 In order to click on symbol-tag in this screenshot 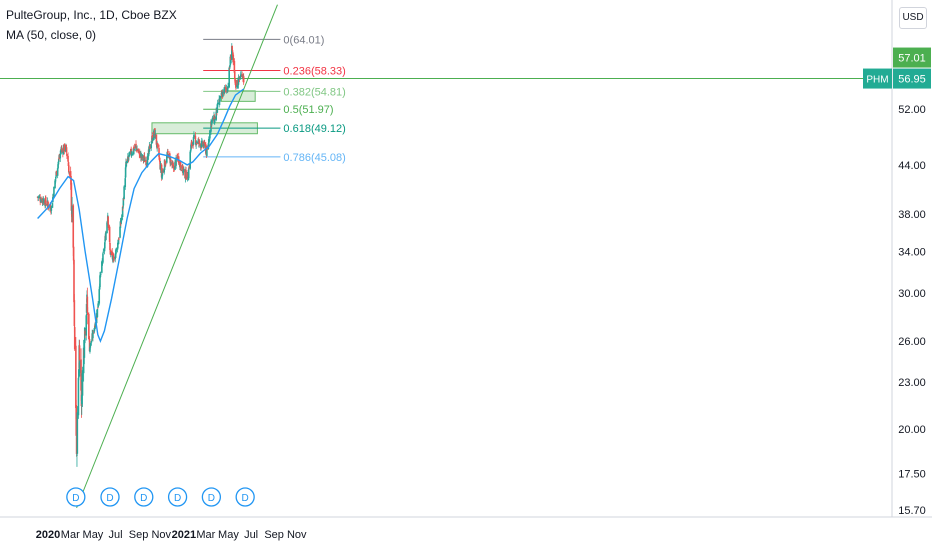, I will do `click(877, 78)`.